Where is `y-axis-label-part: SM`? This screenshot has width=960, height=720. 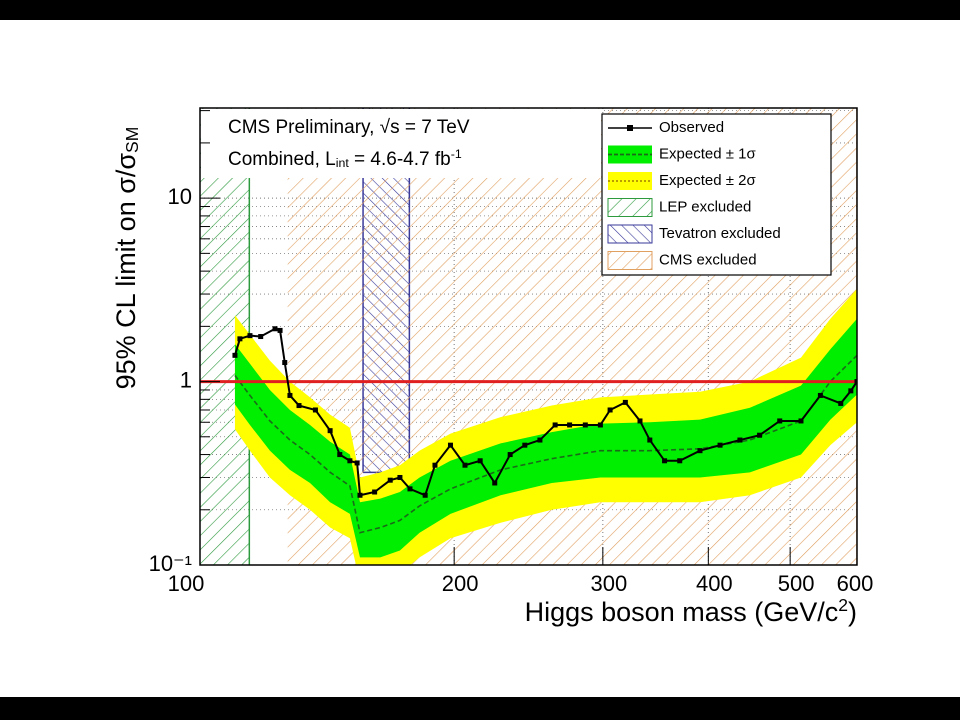
y-axis-label-part: SM is located at coordinates (132, 140).